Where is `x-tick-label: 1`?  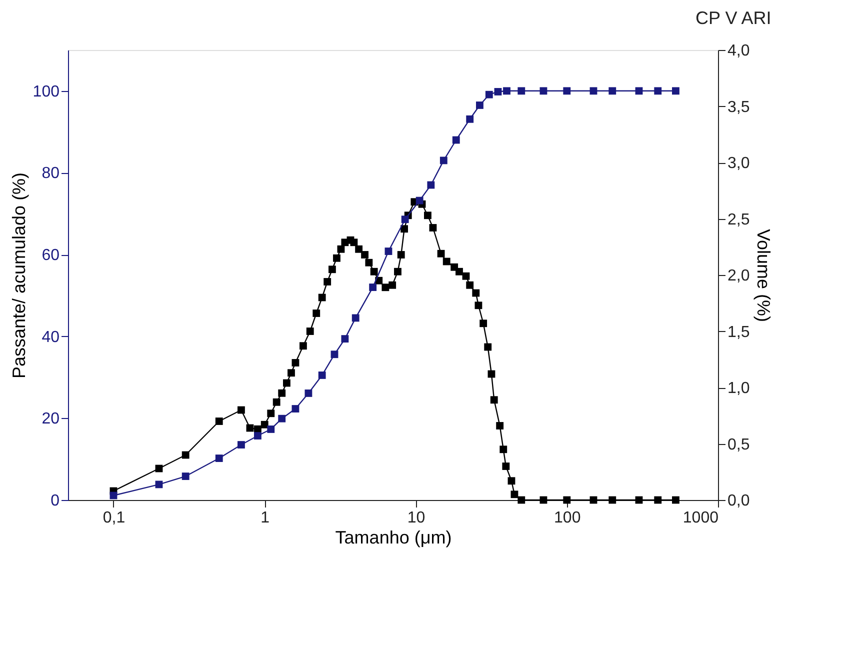 x-tick-label: 1 is located at coordinates (265, 518).